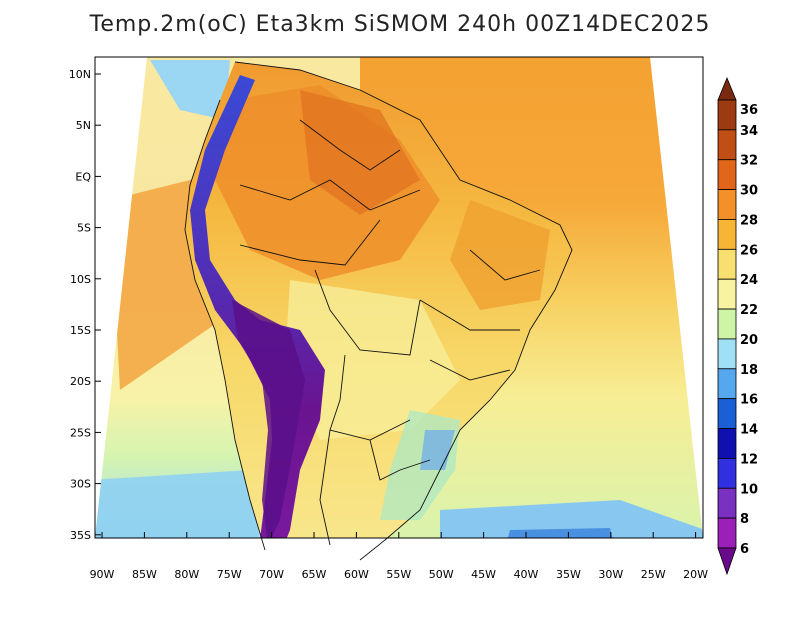  I want to click on colorbar: 36 34 32 30 28 26 24 22 20 18 16 14 12 10 8 6, so click(737, 326).